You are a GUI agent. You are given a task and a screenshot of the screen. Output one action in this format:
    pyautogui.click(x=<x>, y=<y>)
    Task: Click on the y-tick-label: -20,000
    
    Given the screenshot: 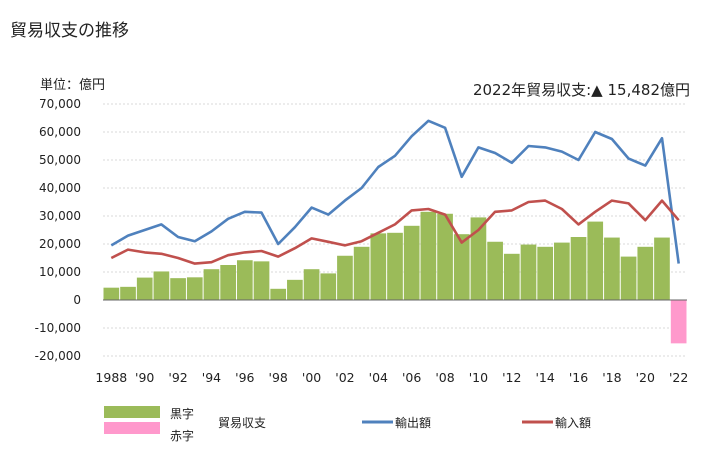 What is the action you would take?
    pyautogui.click(x=58, y=356)
    